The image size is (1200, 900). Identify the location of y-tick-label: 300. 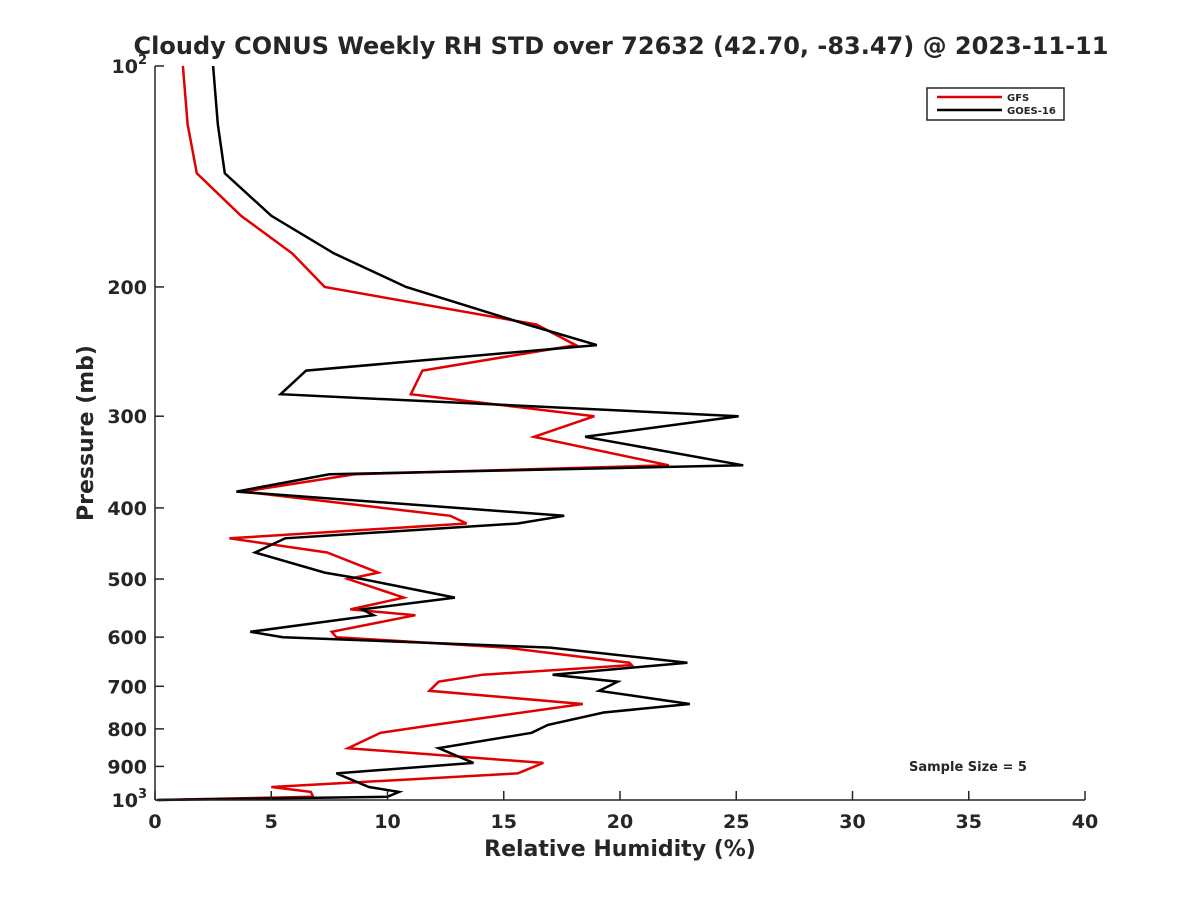
(127, 417).